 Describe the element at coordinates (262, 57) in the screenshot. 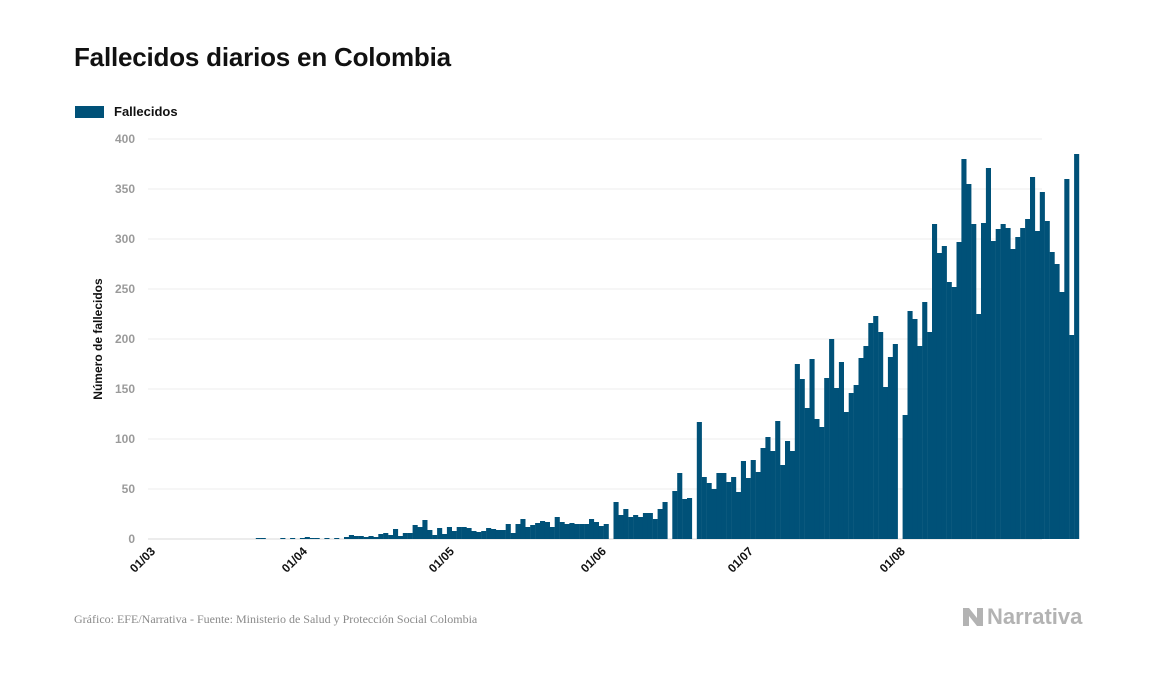

I see `chart-title: Fallecidos diarios en Colombia` at that location.